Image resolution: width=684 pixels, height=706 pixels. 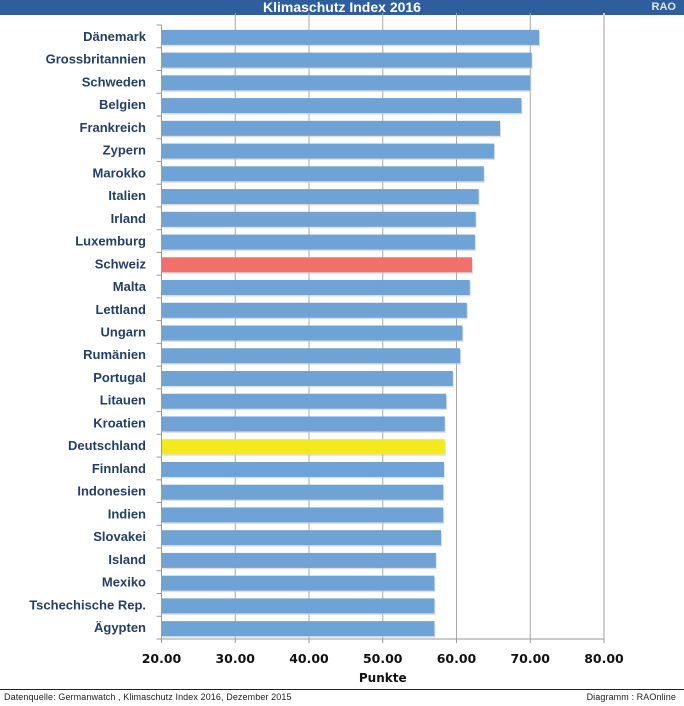 I want to click on bar-schweden, so click(x=346, y=83).